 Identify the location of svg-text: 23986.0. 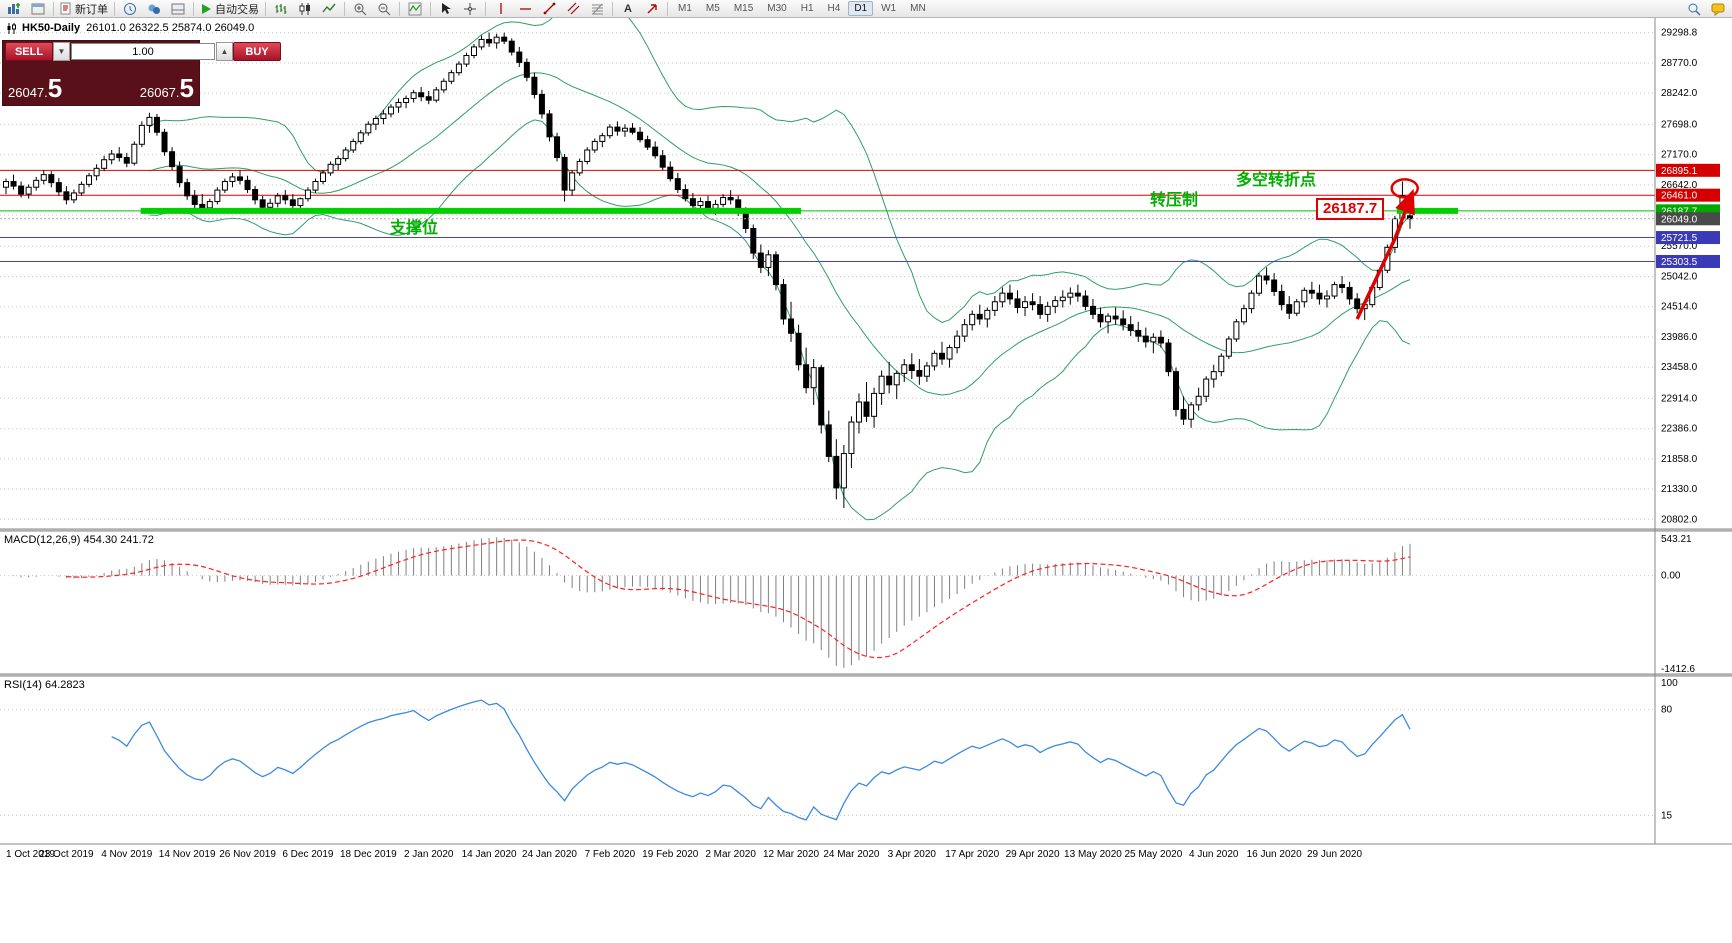
(1679, 337).